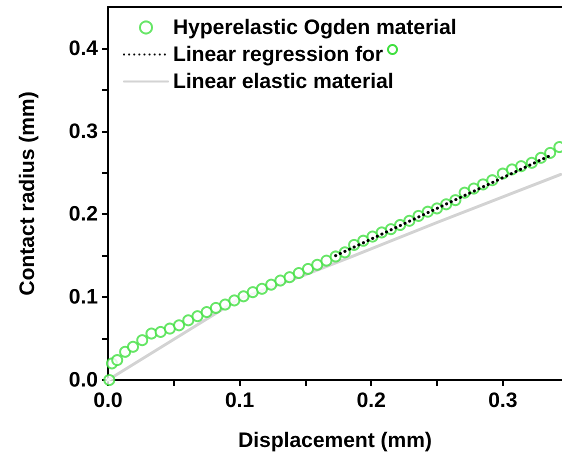 The width and height of the screenshot is (562, 459). What do you see at coordinates (315, 27) in the screenshot?
I see `legend-label: Hyperelastic Ogden material` at bounding box center [315, 27].